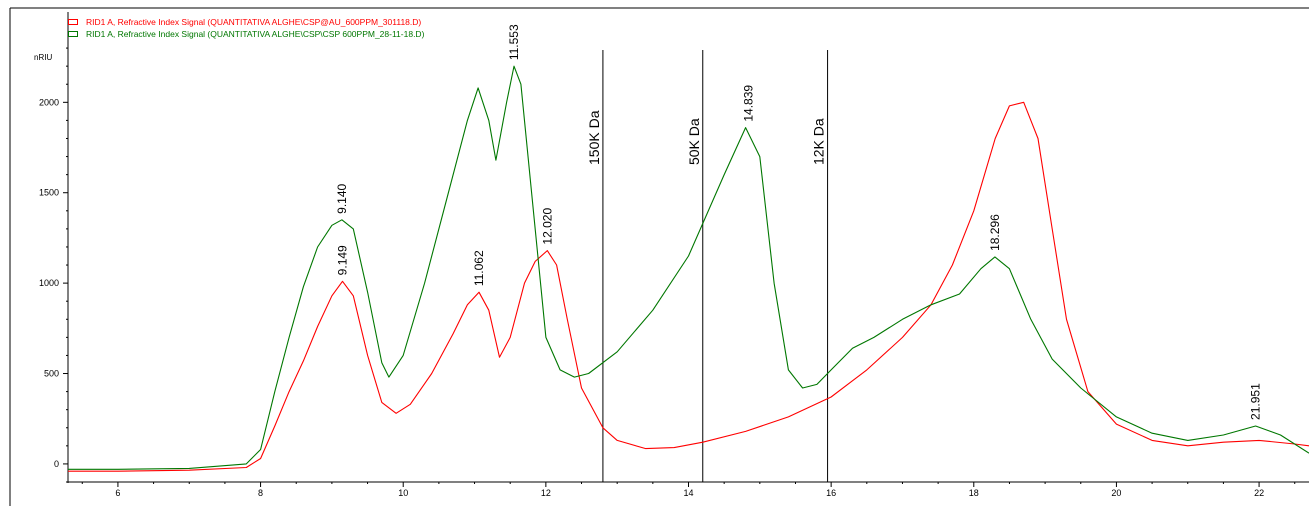 The image size is (1309, 506). What do you see at coordinates (117, 493) in the screenshot?
I see `x-tick-label: 6` at bounding box center [117, 493].